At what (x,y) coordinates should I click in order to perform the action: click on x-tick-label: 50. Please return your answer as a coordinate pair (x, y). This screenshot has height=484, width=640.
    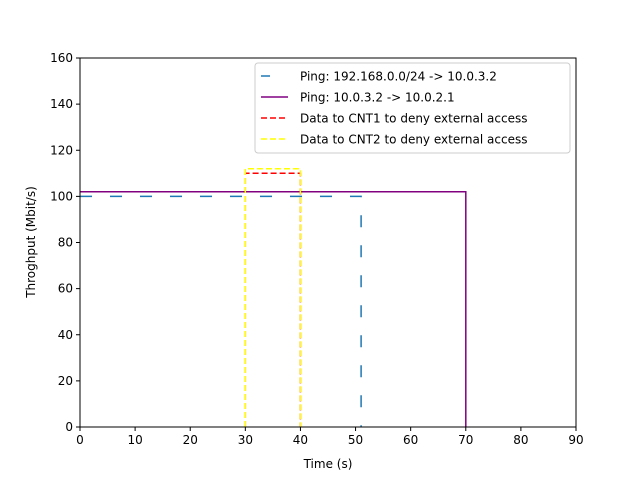
    Looking at the image, I should click on (355, 440).